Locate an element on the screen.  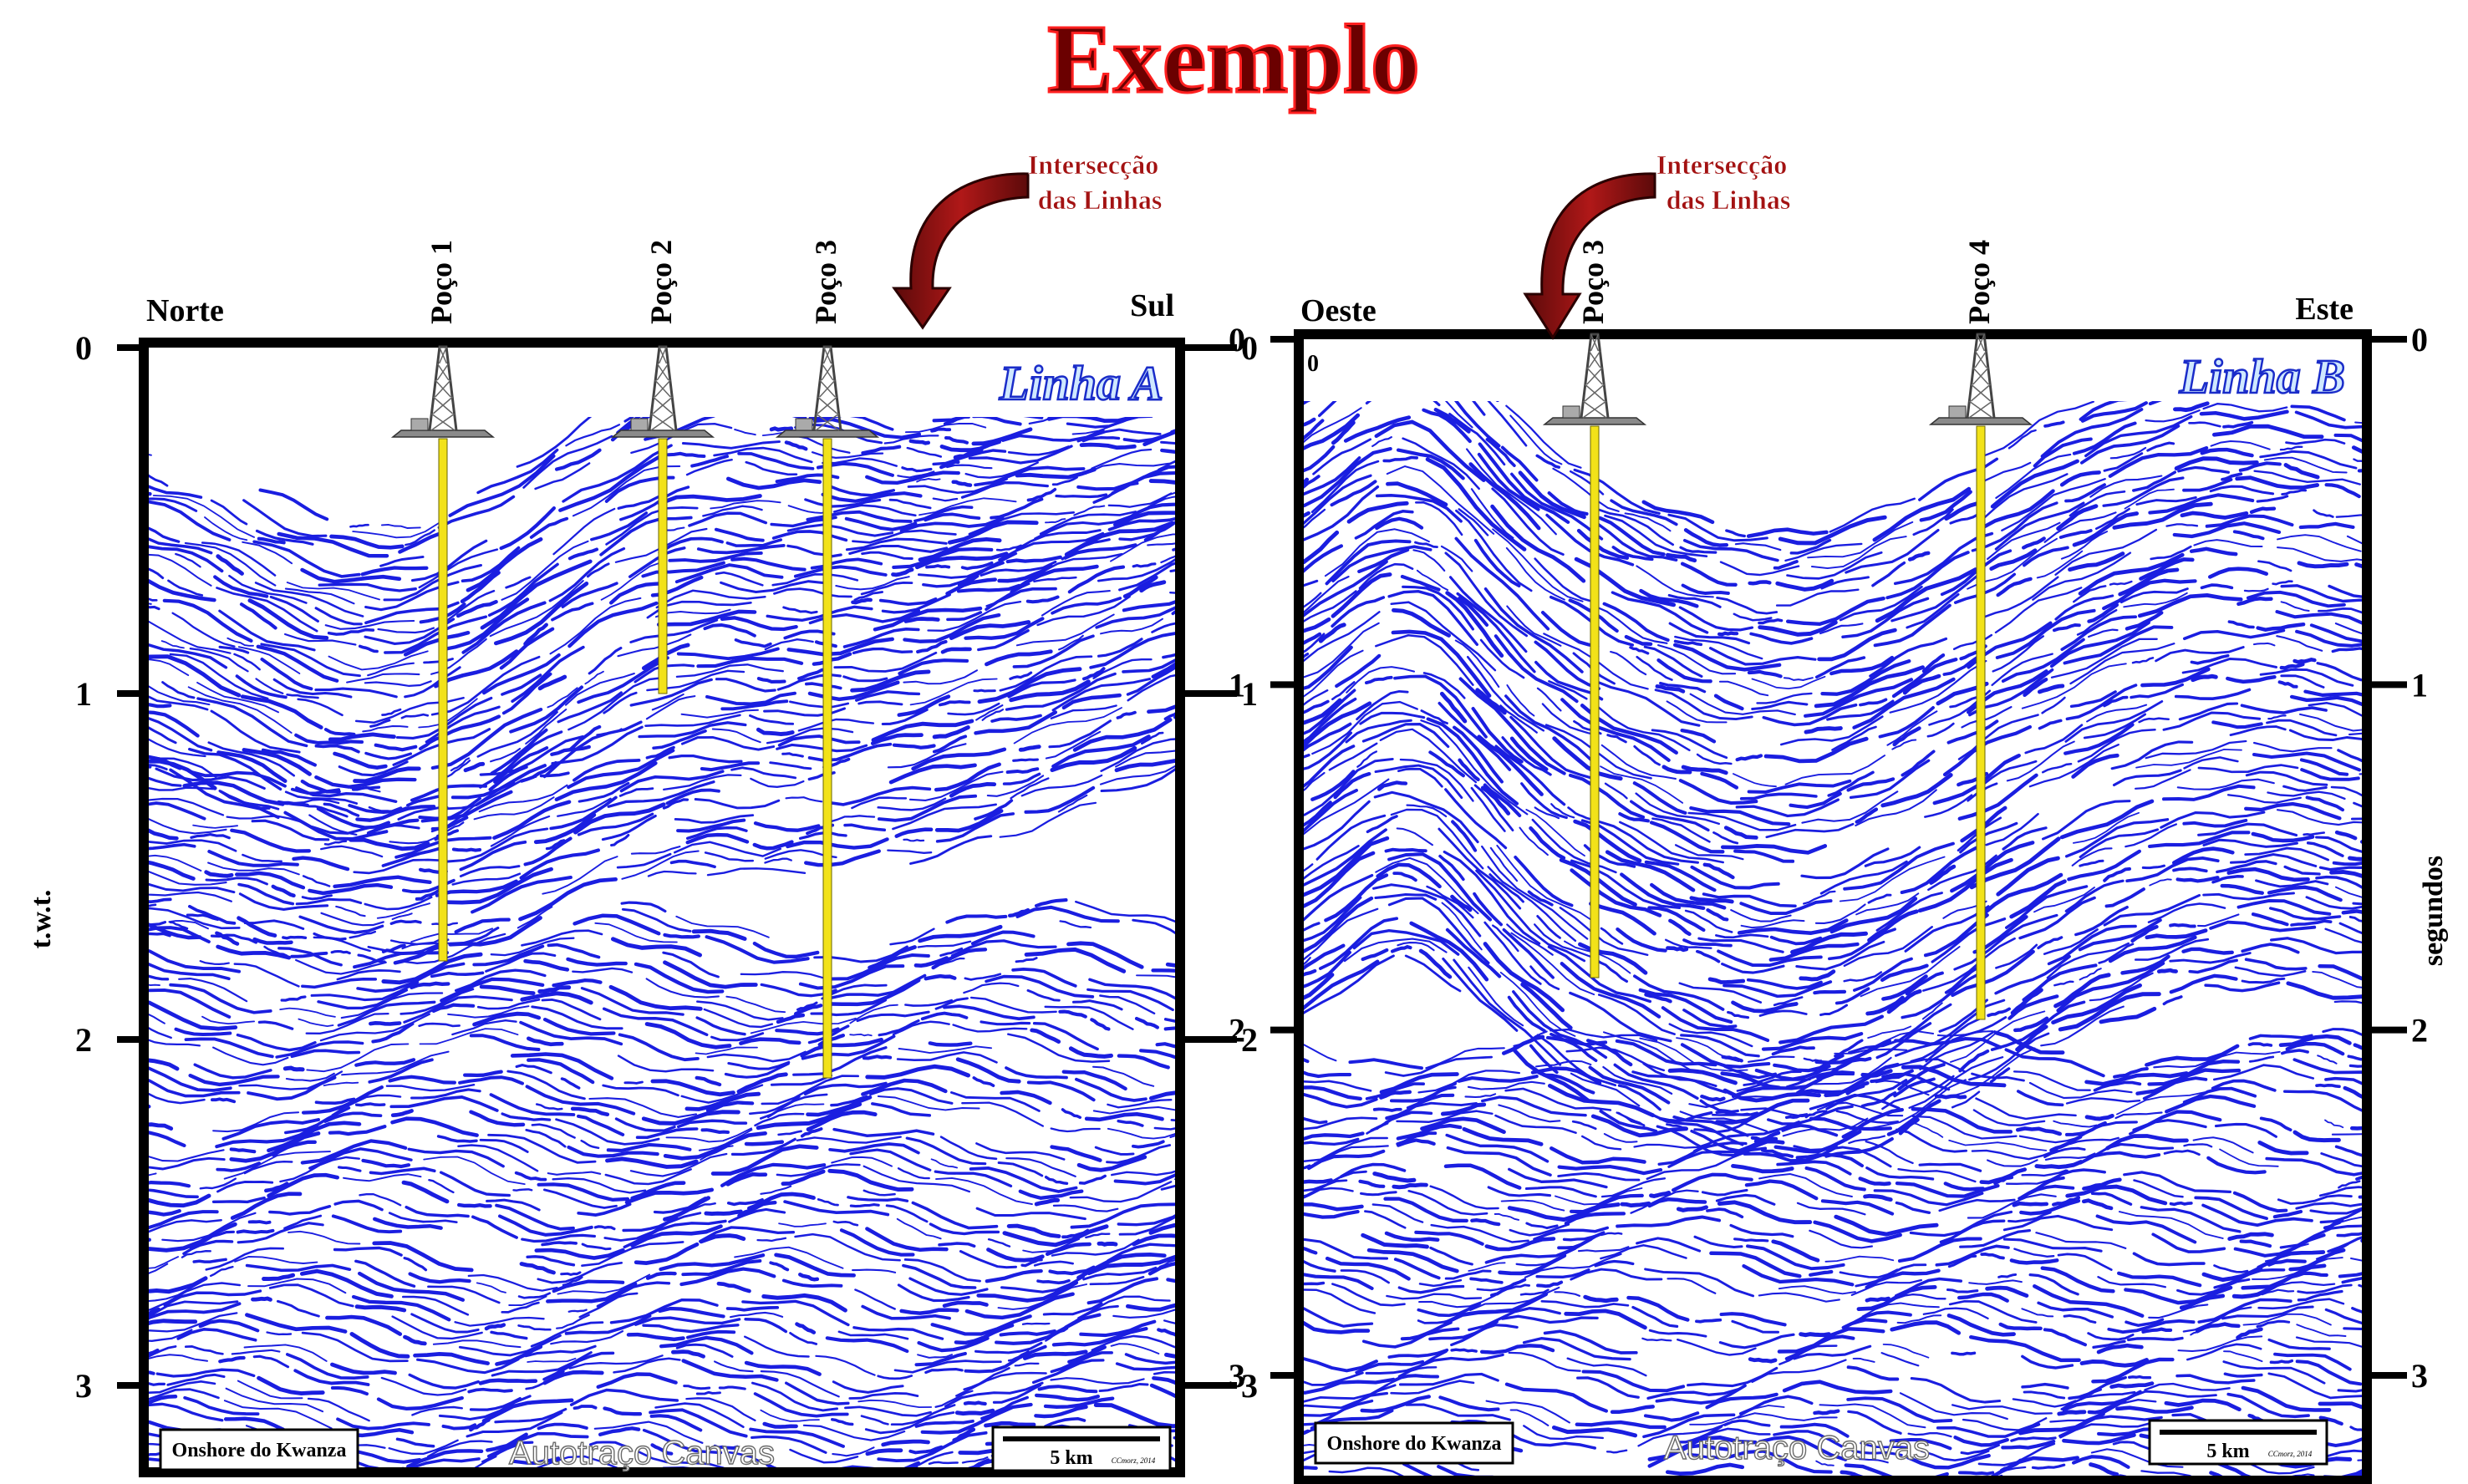
intersection-callout-b: Intersecção das Linhas is located at coordinates (1657, 245).